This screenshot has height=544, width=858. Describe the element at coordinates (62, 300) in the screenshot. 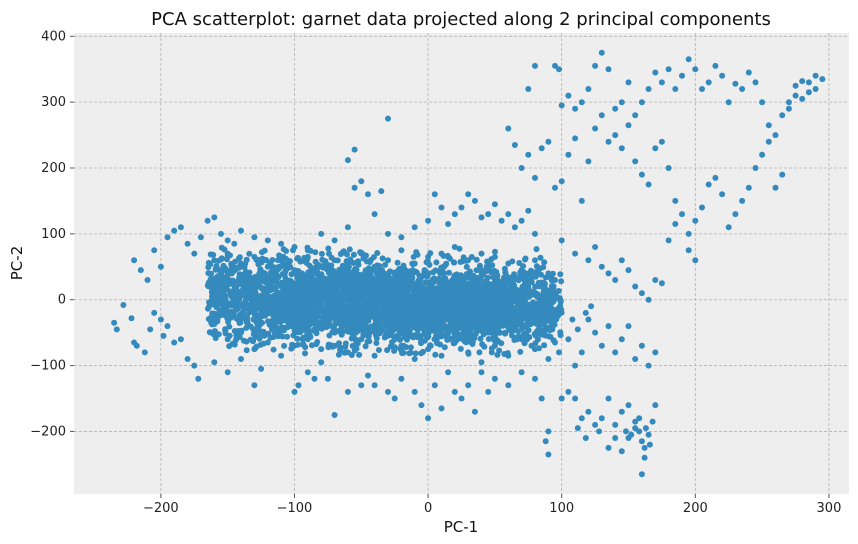

I see `y-tick-label: 0` at that location.